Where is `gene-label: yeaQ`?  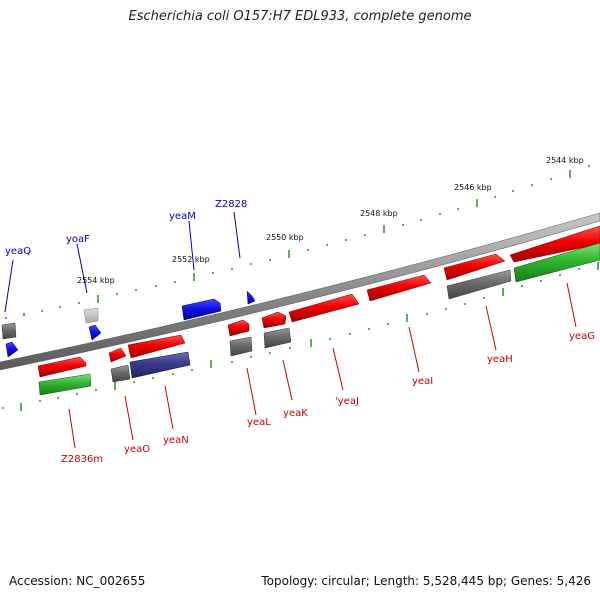 gene-label: yeaQ is located at coordinates (18, 251).